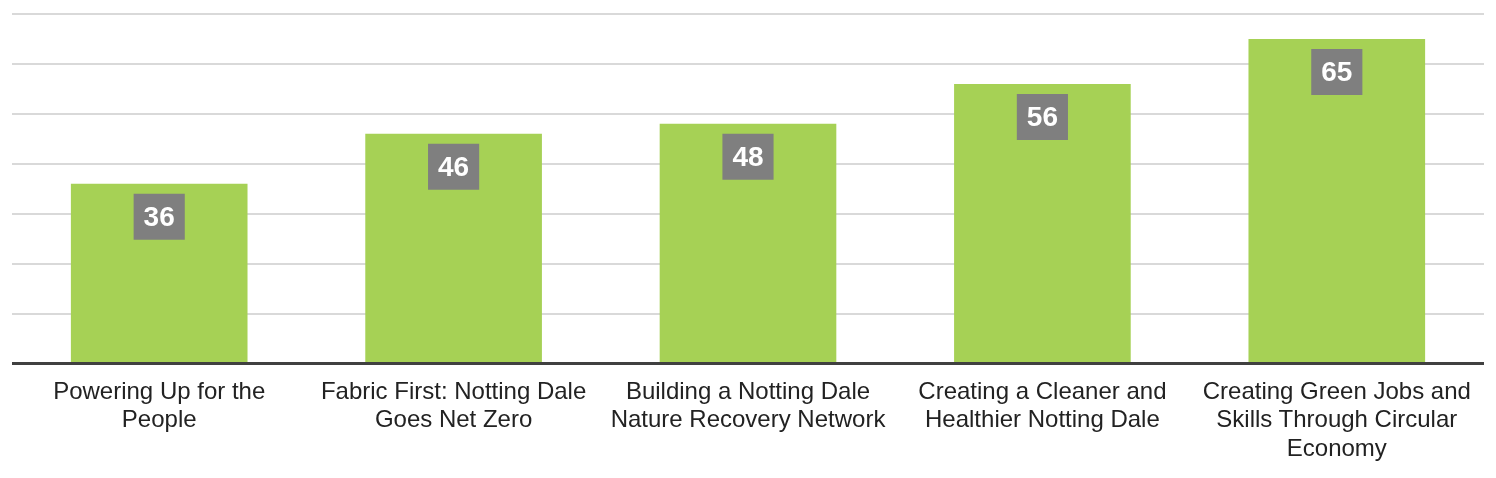 Image resolution: width=1496 pixels, height=478 pixels. Describe the element at coordinates (748, 156) in the screenshot. I see `data-label: 48` at that location.